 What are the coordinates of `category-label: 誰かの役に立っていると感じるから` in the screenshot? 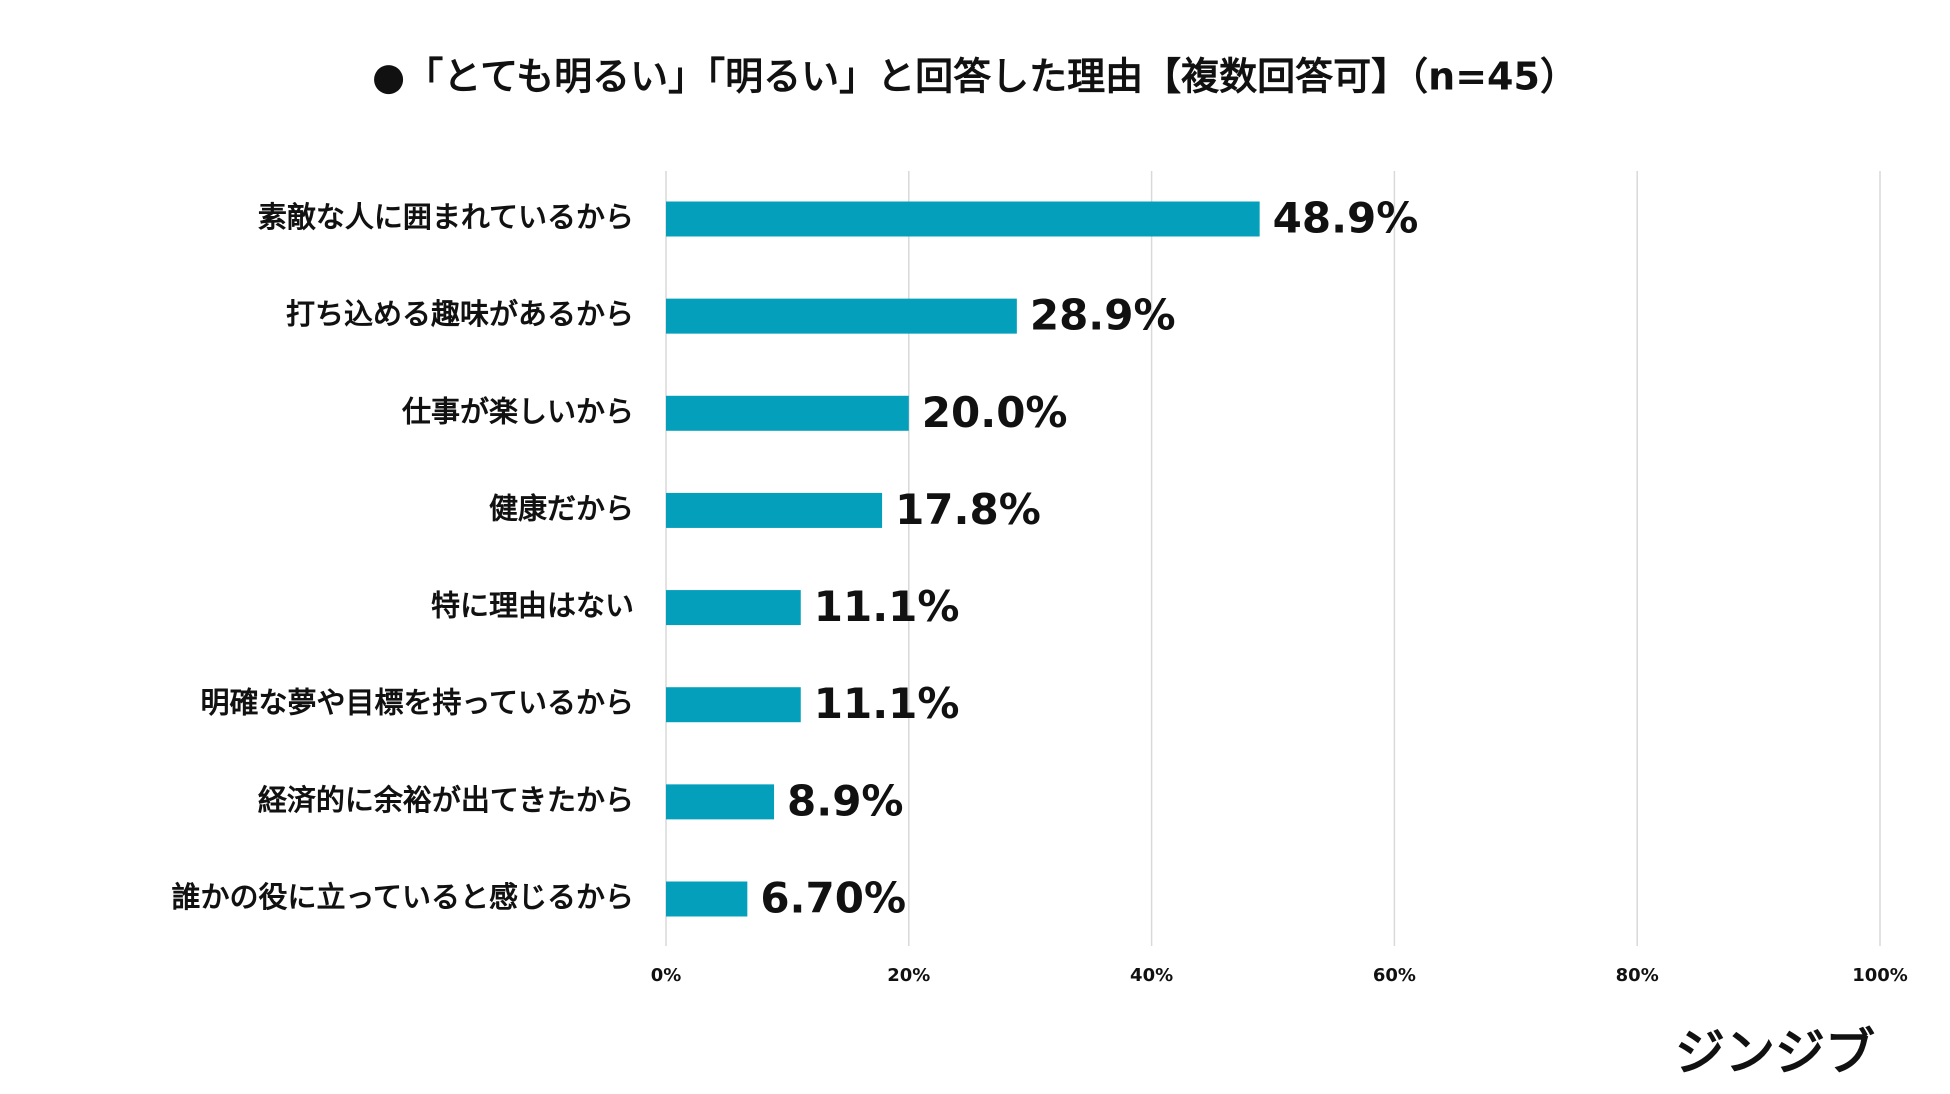 It's located at (402, 897).